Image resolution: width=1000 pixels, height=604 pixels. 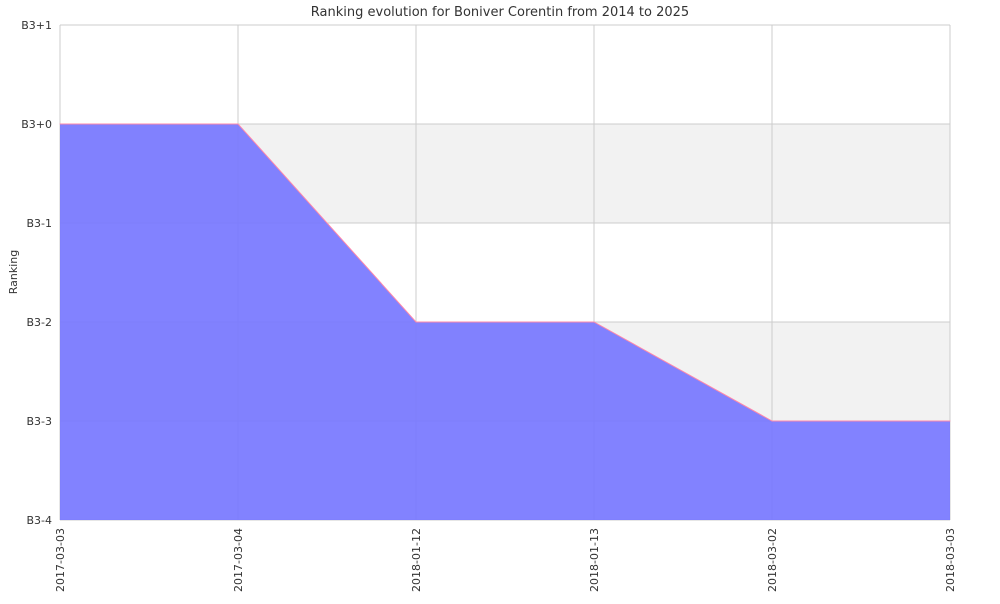 What do you see at coordinates (36, 273) in the screenshot?
I see `y-axis-tick-labels: B3+1 B3+0 B3-1 B3-2 B3-3 B3-4` at bounding box center [36, 273].